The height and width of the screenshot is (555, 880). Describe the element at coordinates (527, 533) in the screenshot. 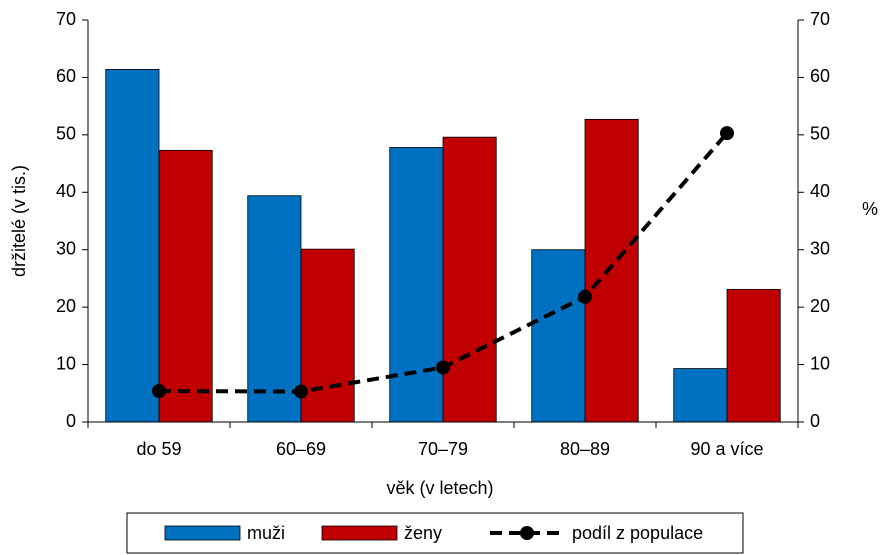

I see `legend-marker` at that location.